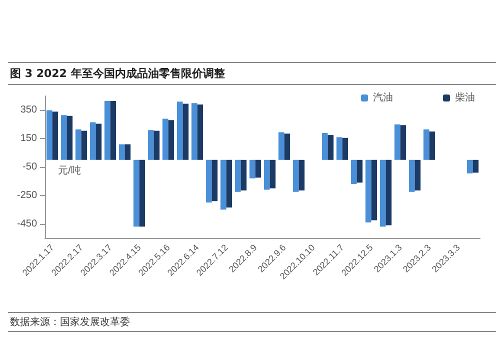 Image resolution: width=500 pixels, height=362 pixels. I want to click on y-axis-title: 元/吨, so click(69, 170).